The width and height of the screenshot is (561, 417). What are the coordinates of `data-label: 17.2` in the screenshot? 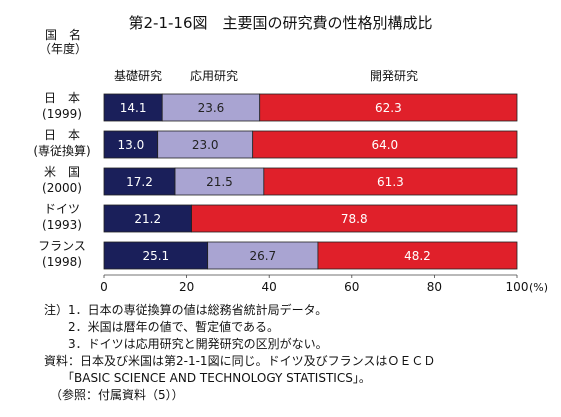 It's located at (139, 182).